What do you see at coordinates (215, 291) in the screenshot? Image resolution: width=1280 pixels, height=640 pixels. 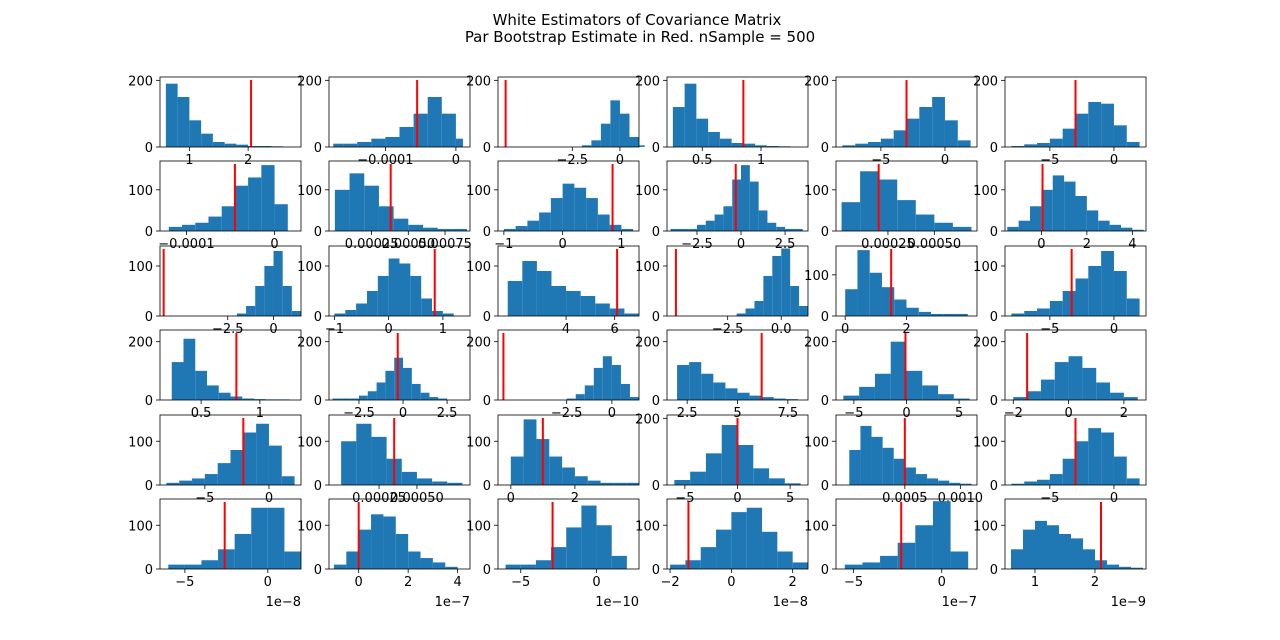 I see `histogram-panel-13: 0 100 −2.5 0` at bounding box center [215, 291].